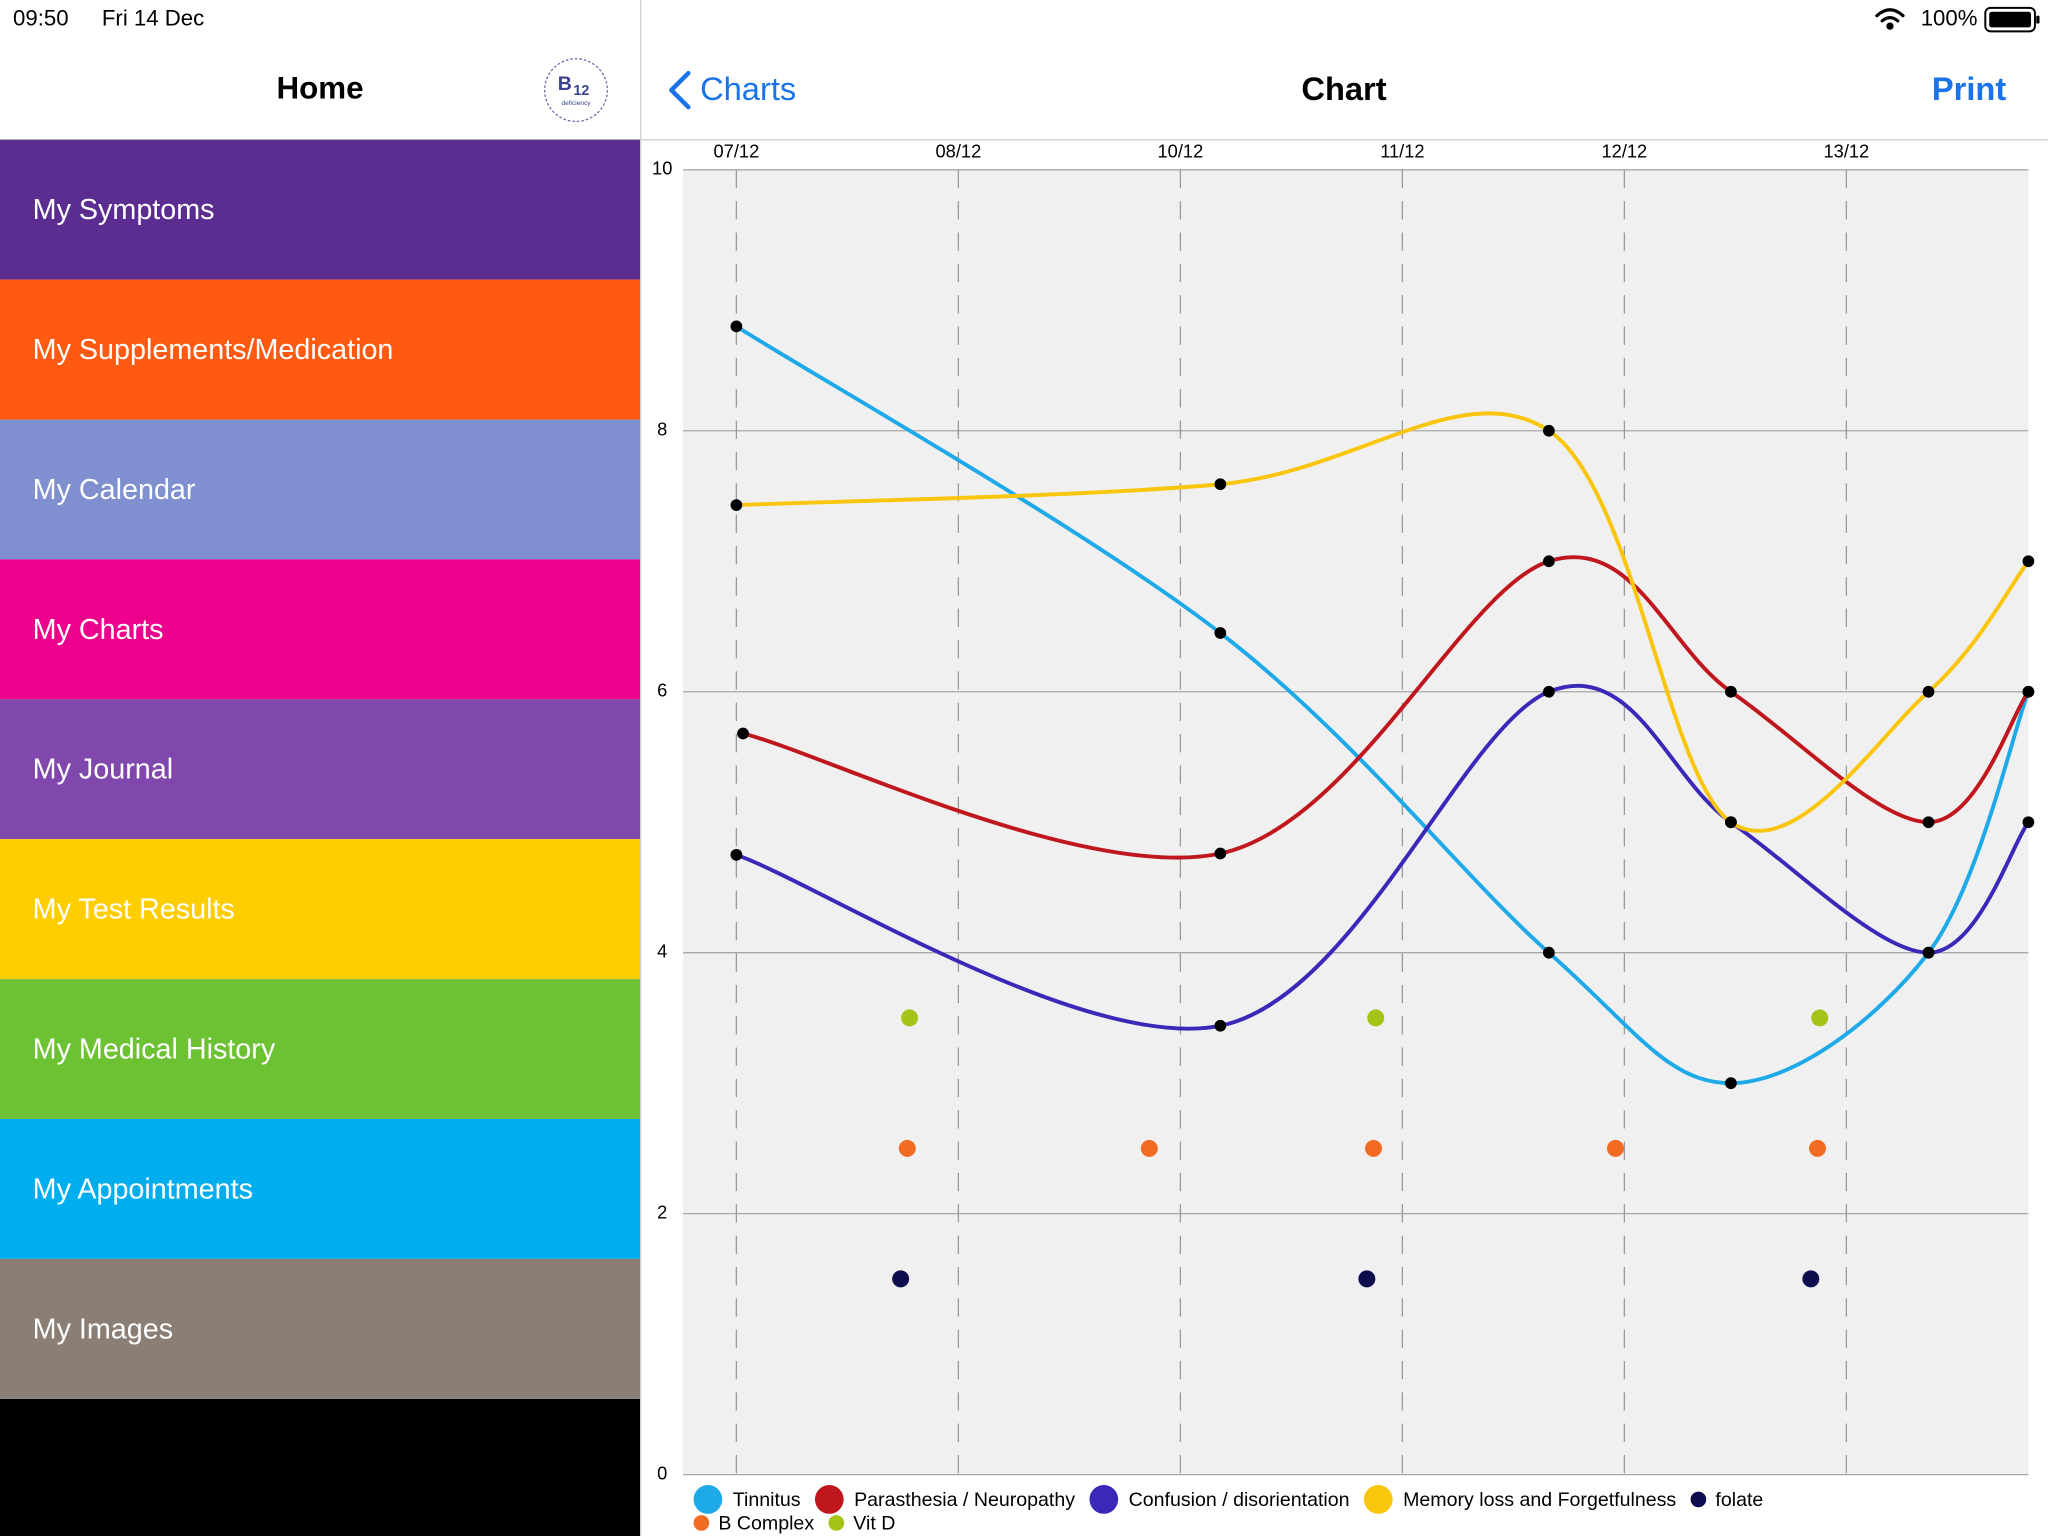  I want to click on menu-item: My Images, so click(320, 1328).